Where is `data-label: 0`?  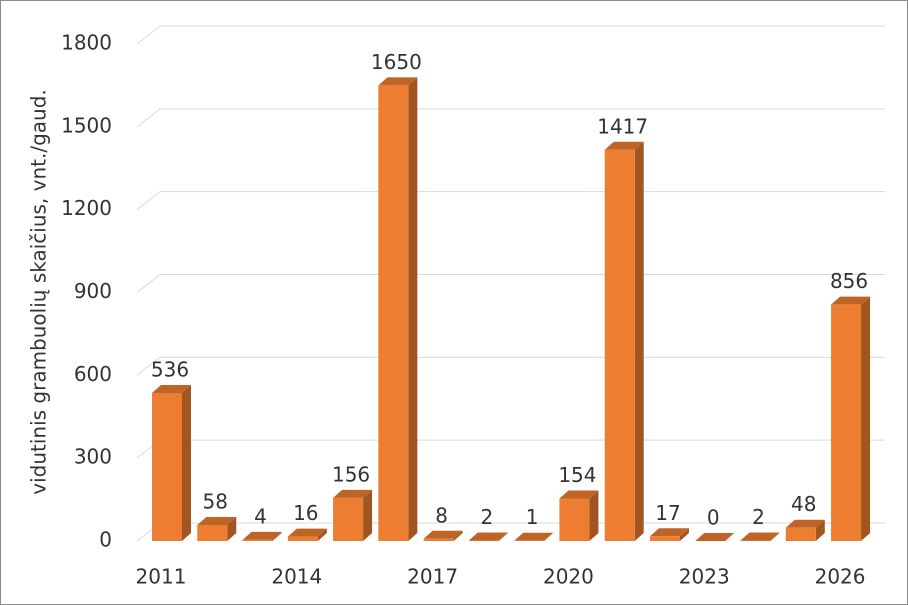
data-label: 0 is located at coordinates (713, 518).